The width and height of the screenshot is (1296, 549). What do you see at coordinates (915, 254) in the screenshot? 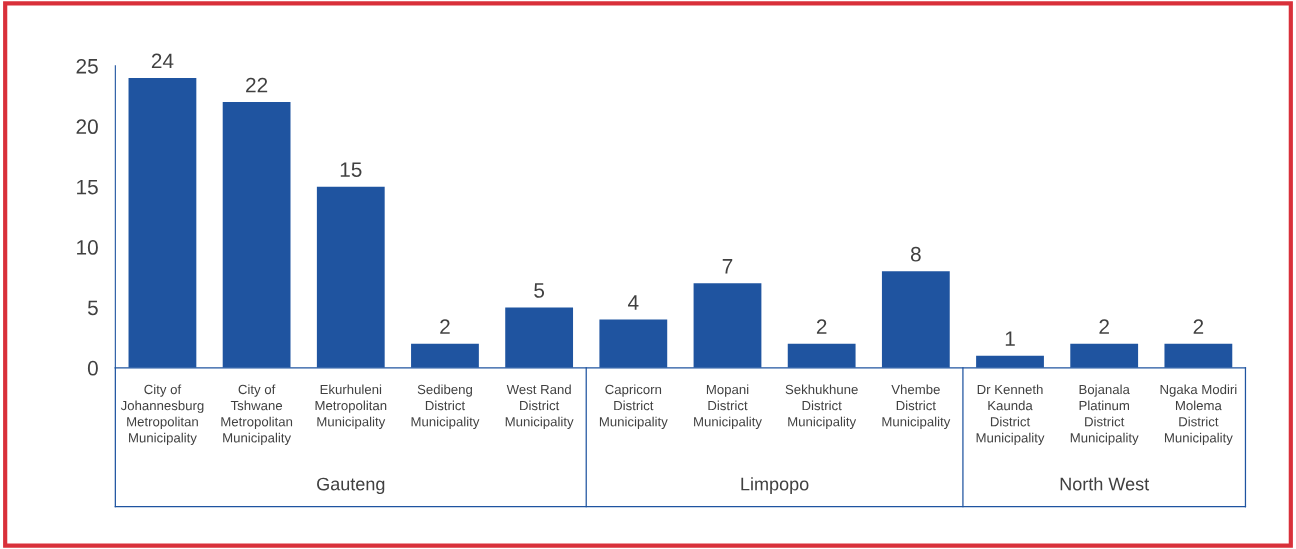
I see `data-label: 8` at bounding box center [915, 254].